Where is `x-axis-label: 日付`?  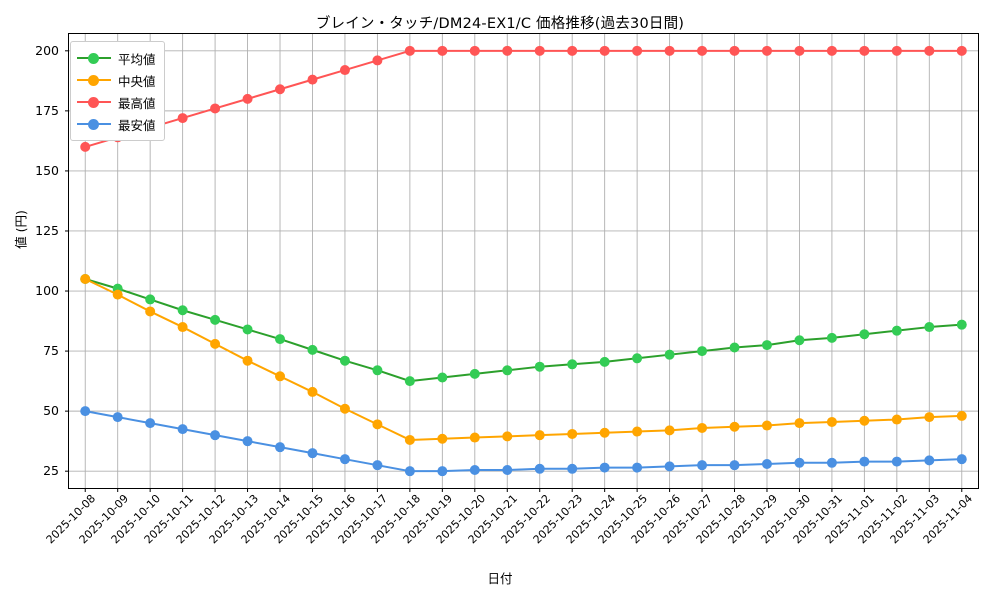 x-axis-label: 日付 is located at coordinates (500, 578).